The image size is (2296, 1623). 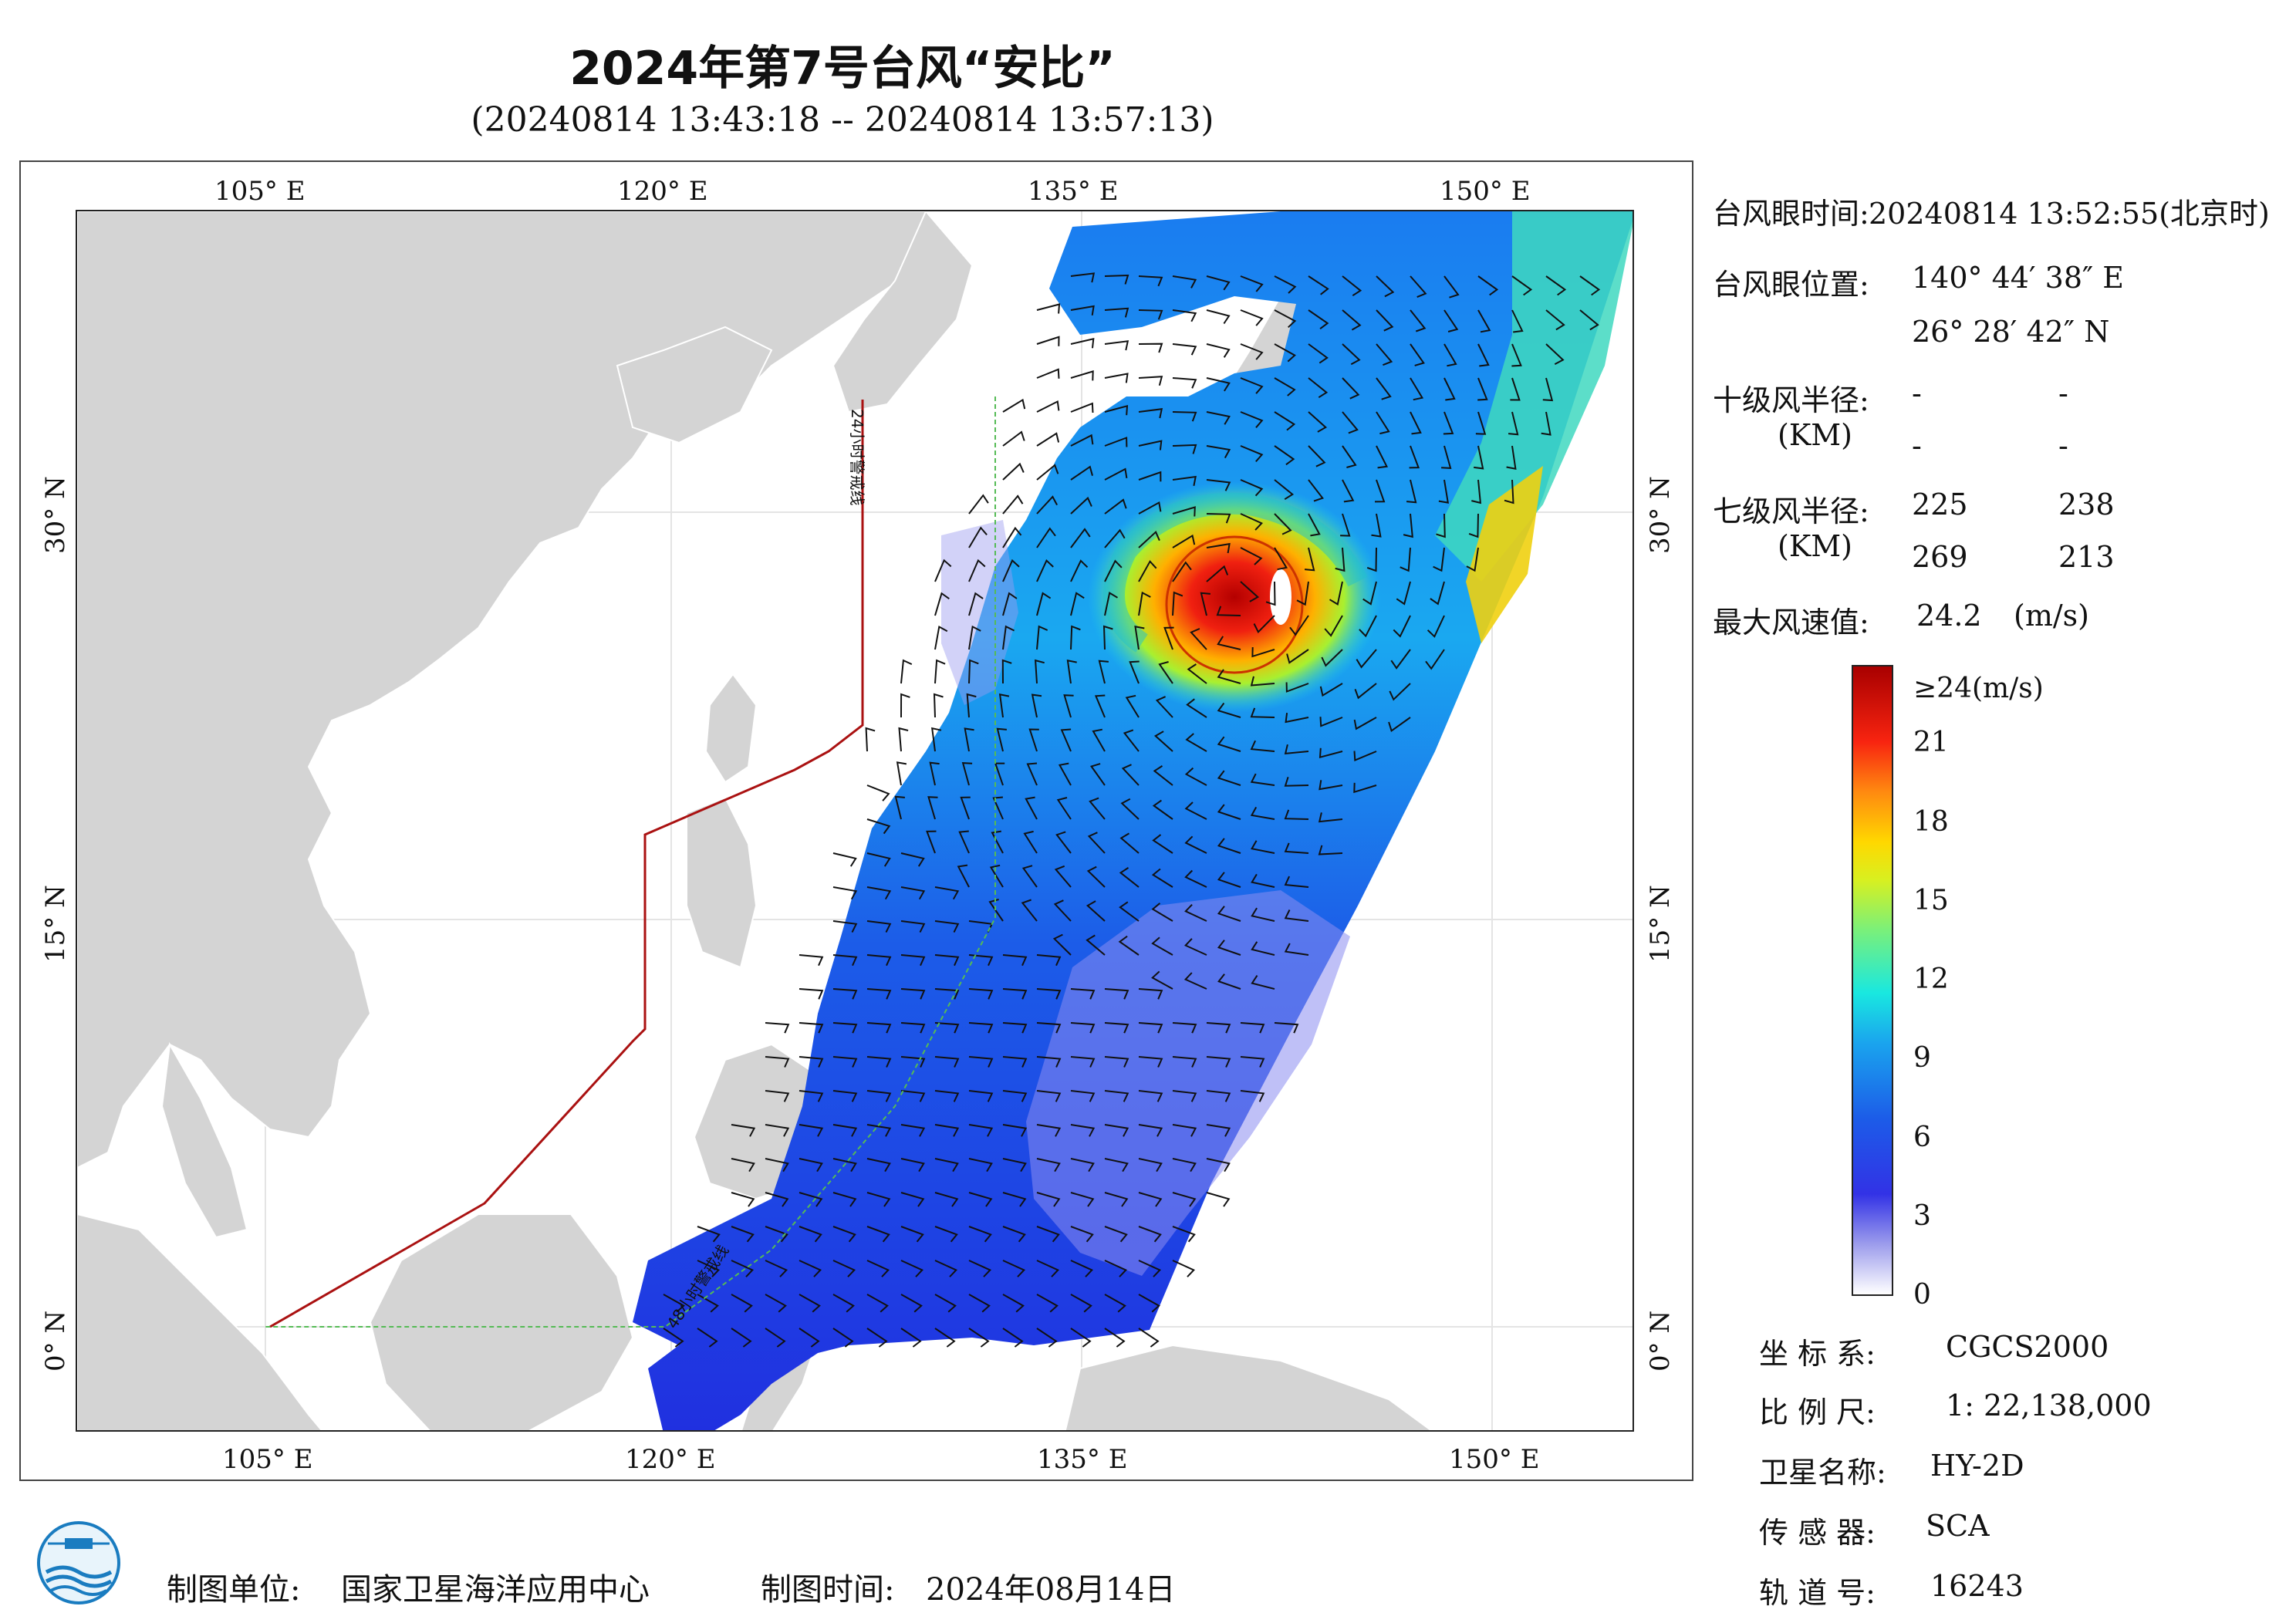 I want to click on r7-value-ne: 225, so click(x=1940, y=504).